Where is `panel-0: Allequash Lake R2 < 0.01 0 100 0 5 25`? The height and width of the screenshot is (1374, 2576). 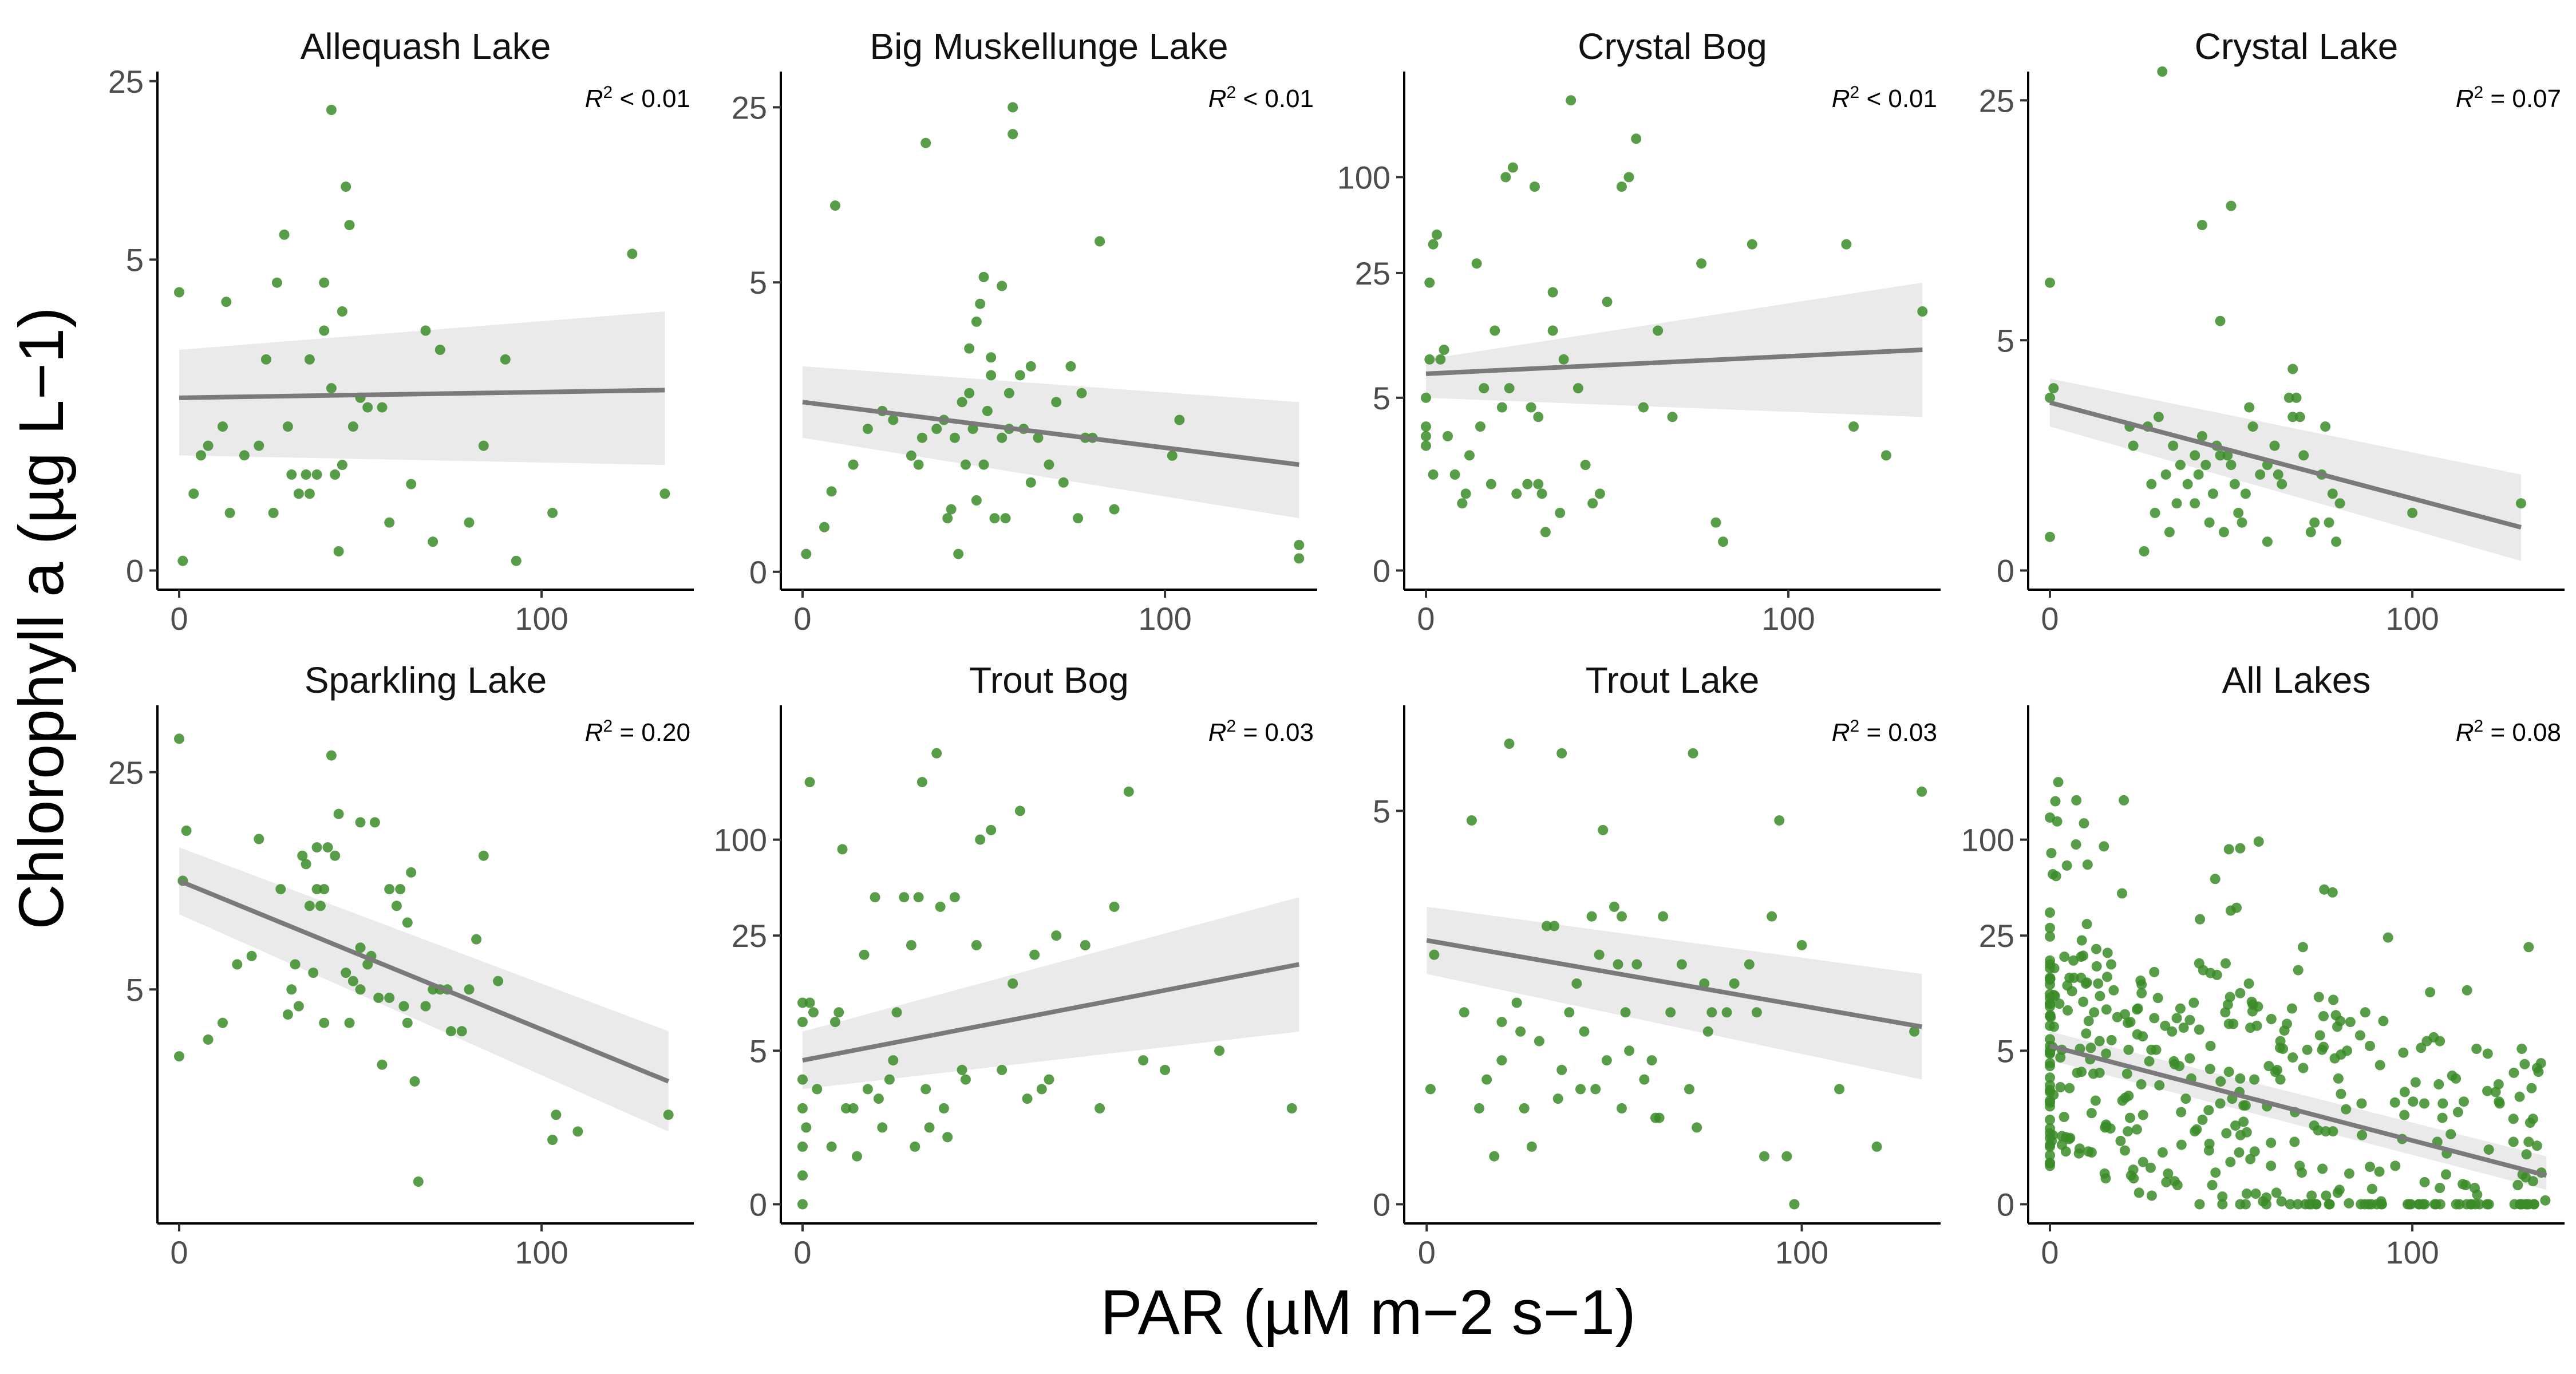 panel-0: Allequash Lake R2 < 0.01 0 100 0 5 25 is located at coordinates (401, 331).